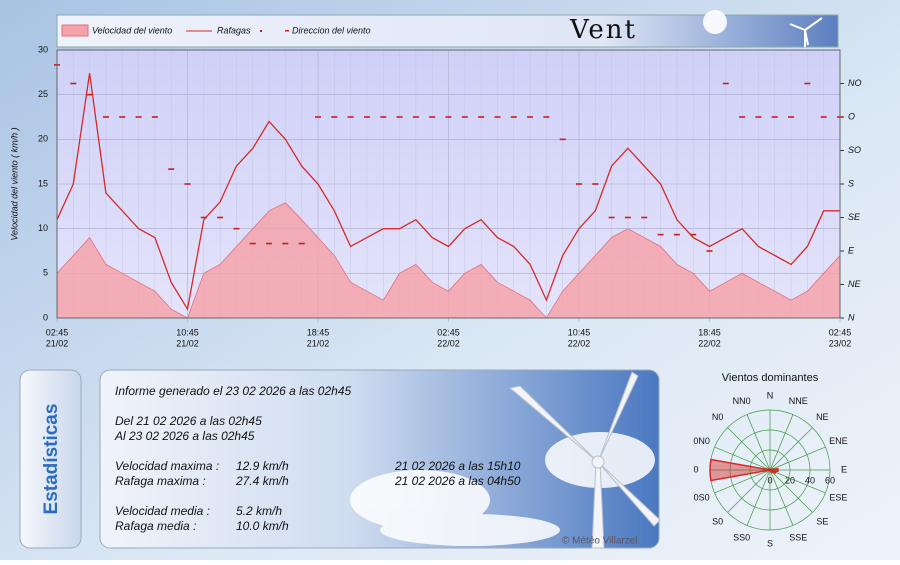 The image size is (900, 565). Describe the element at coordinates (854, 217) in the screenshot. I see `y2-tick-label: SE` at that location.